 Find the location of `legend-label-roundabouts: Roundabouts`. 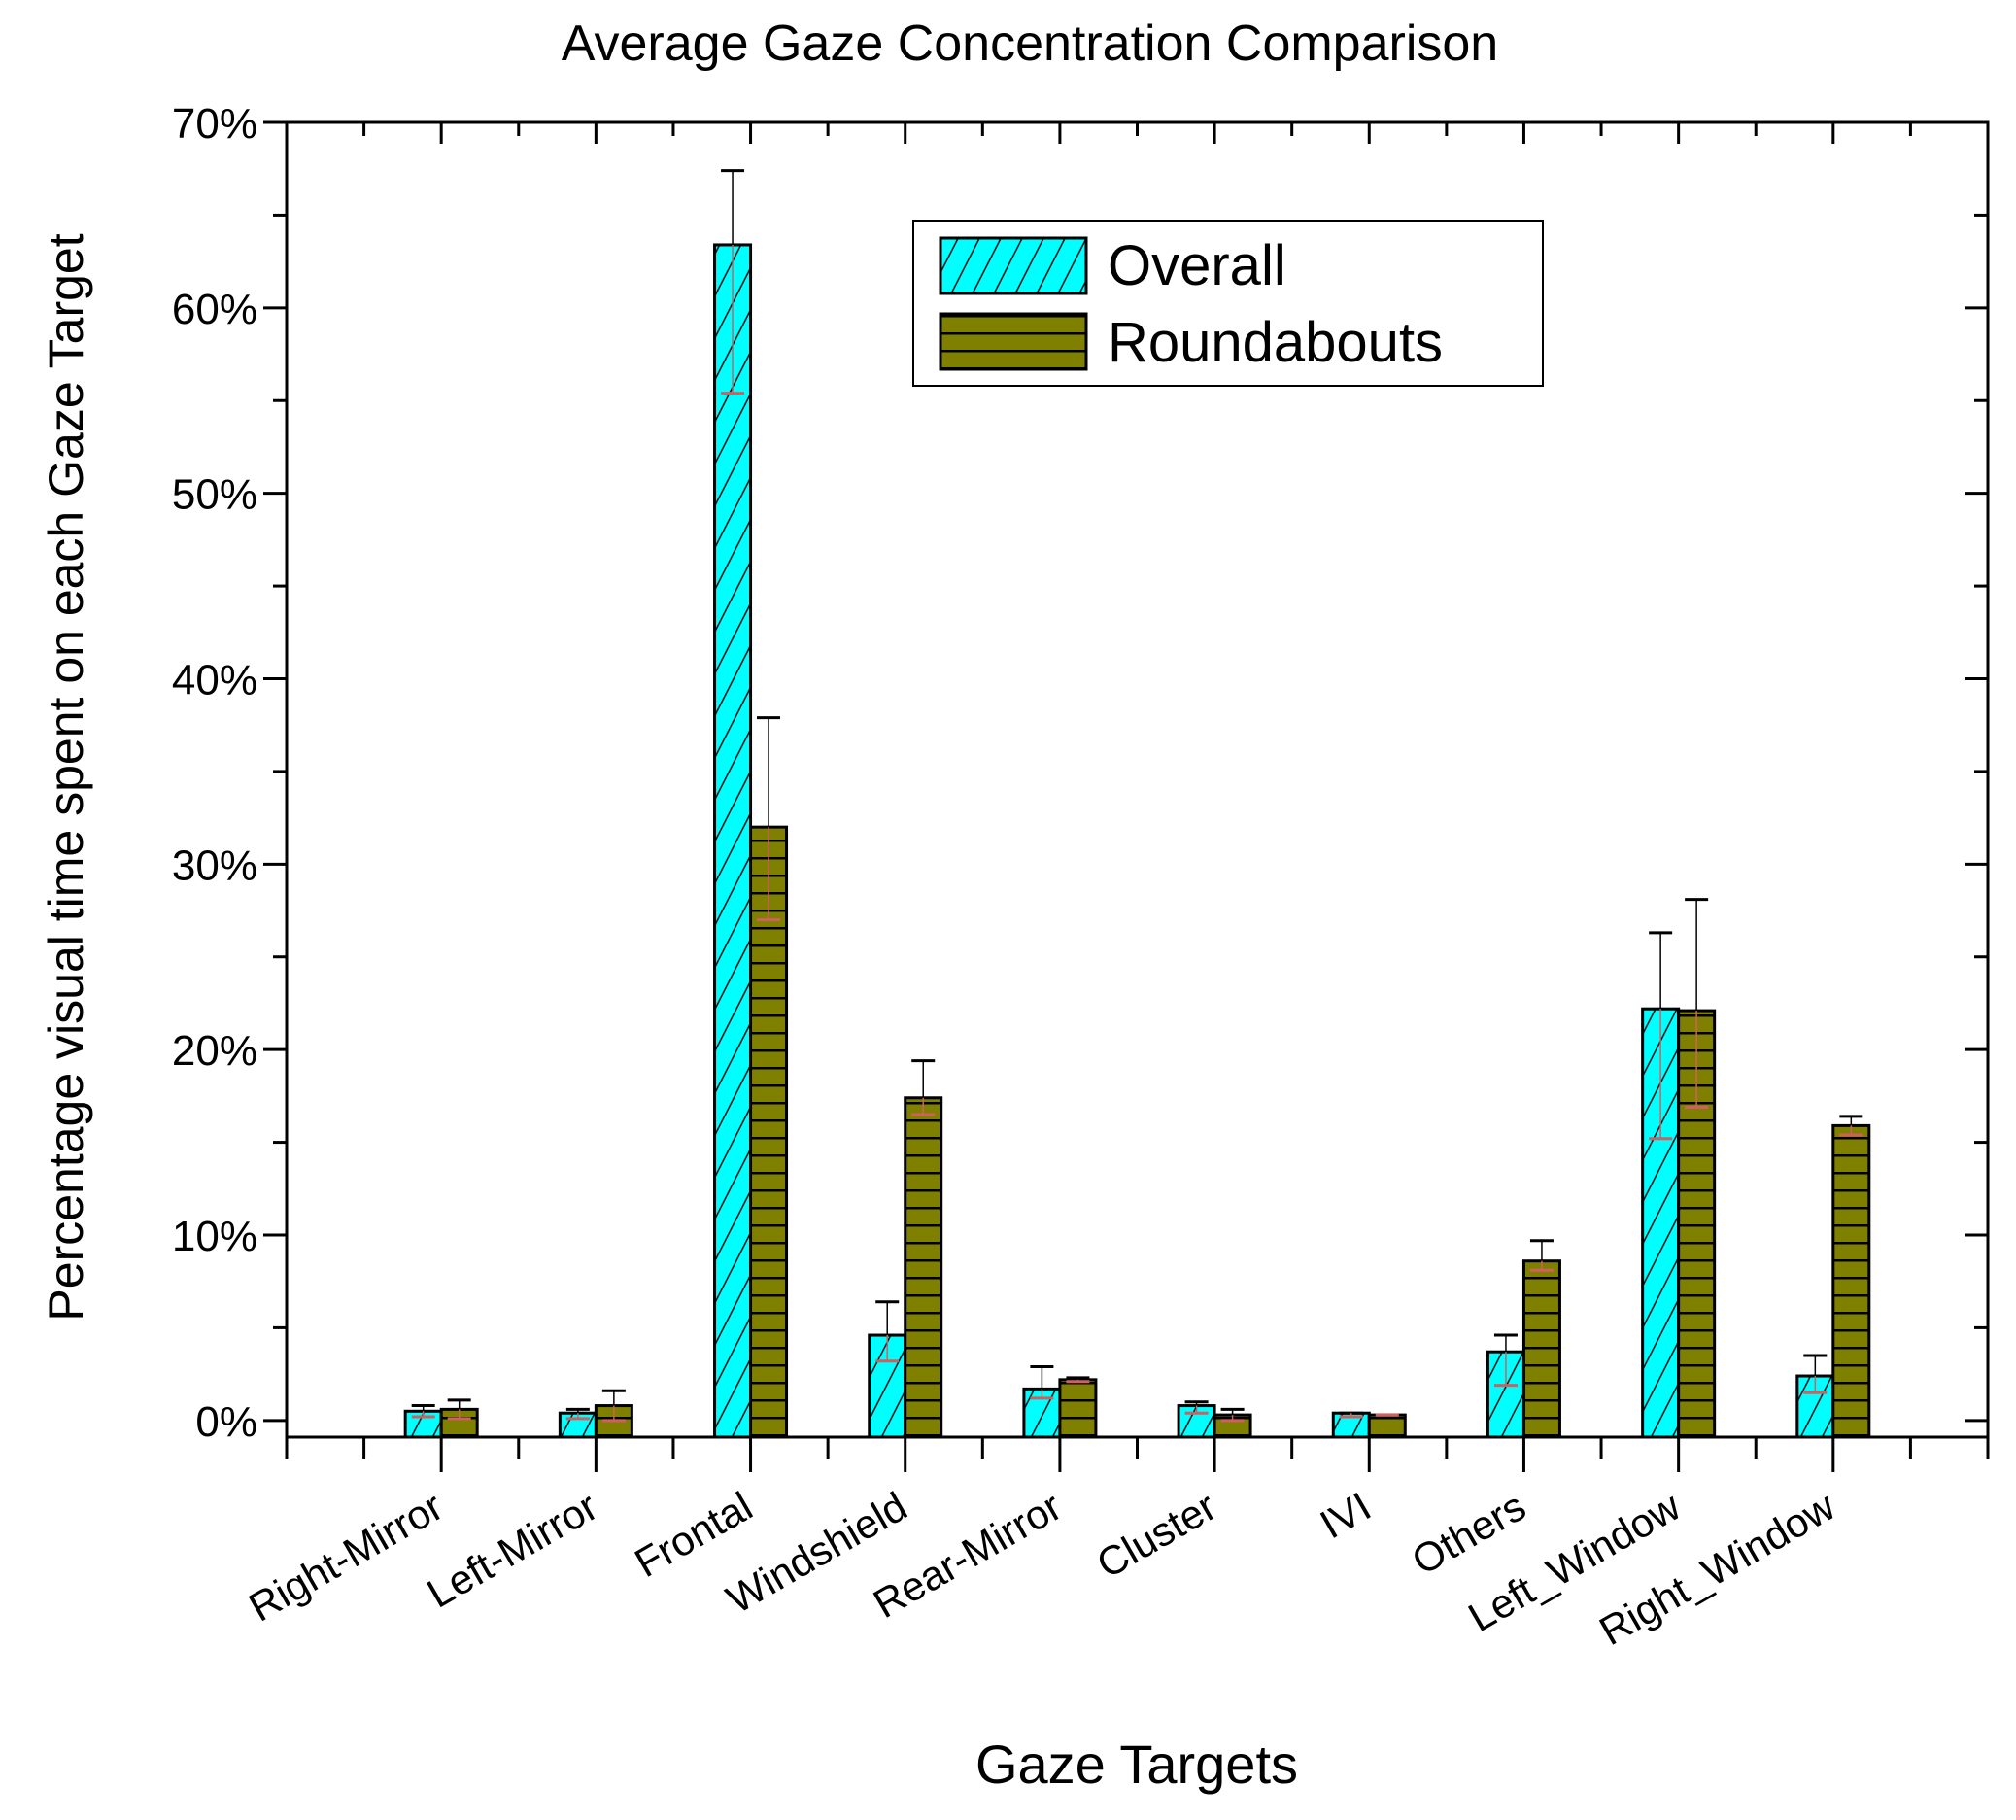

legend-label-roundabouts: Roundabouts is located at coordinates (1275, 342).